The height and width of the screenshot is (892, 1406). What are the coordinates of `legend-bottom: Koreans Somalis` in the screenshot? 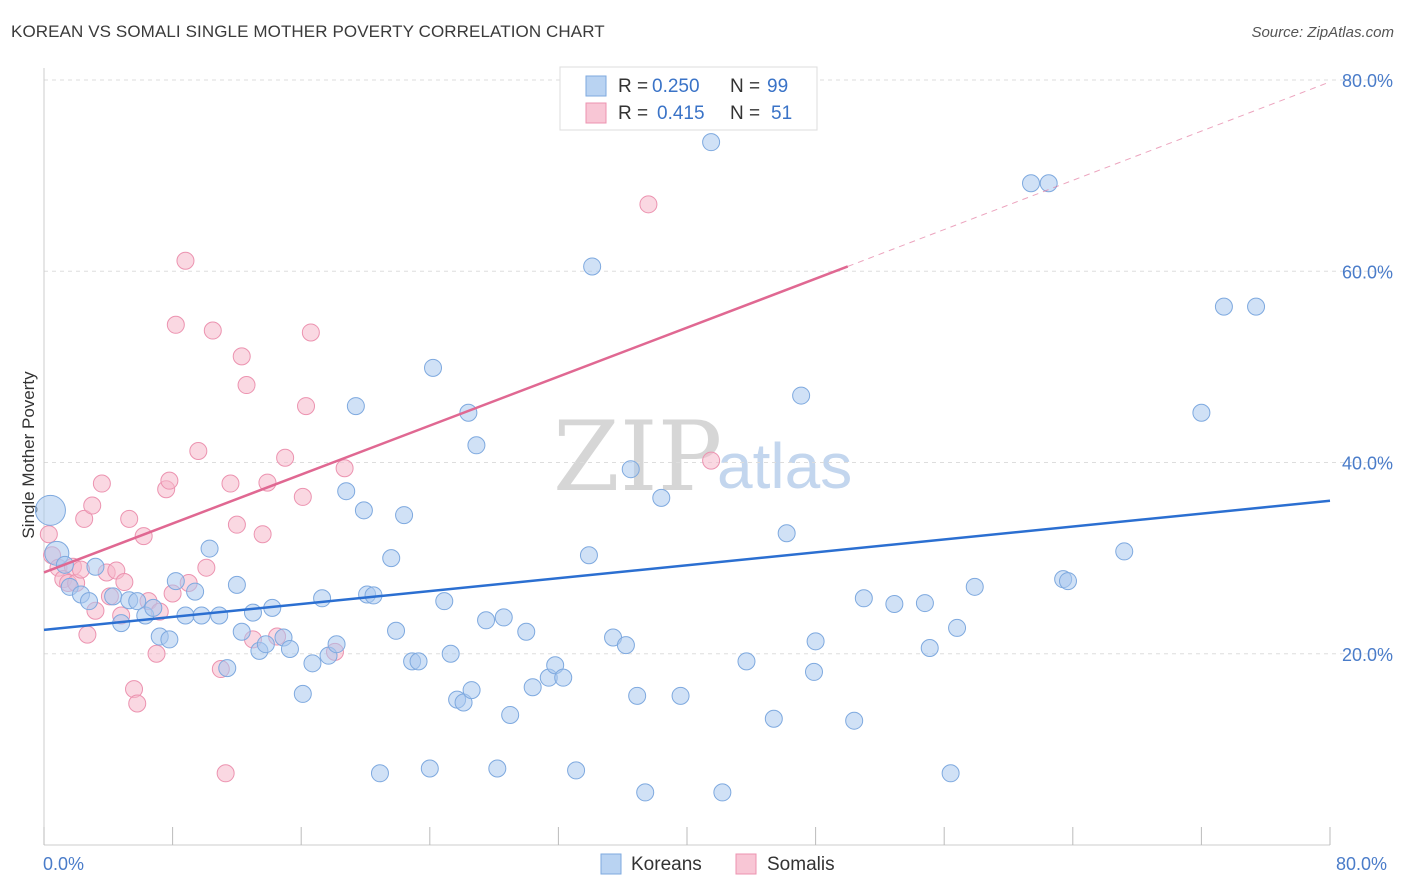 It's located at (717, 864).